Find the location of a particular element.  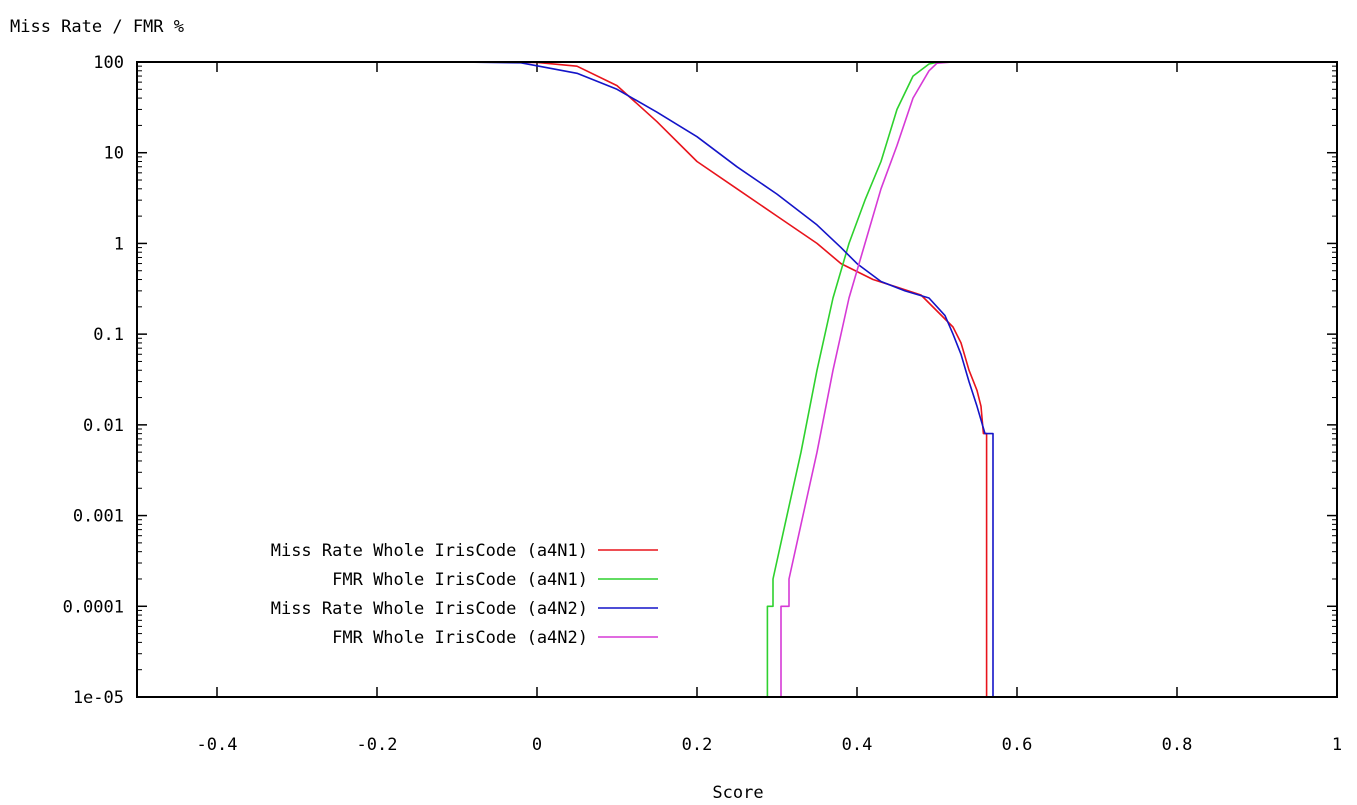

y-tick-label: 0.0001 is located at coordinates (93, 607).